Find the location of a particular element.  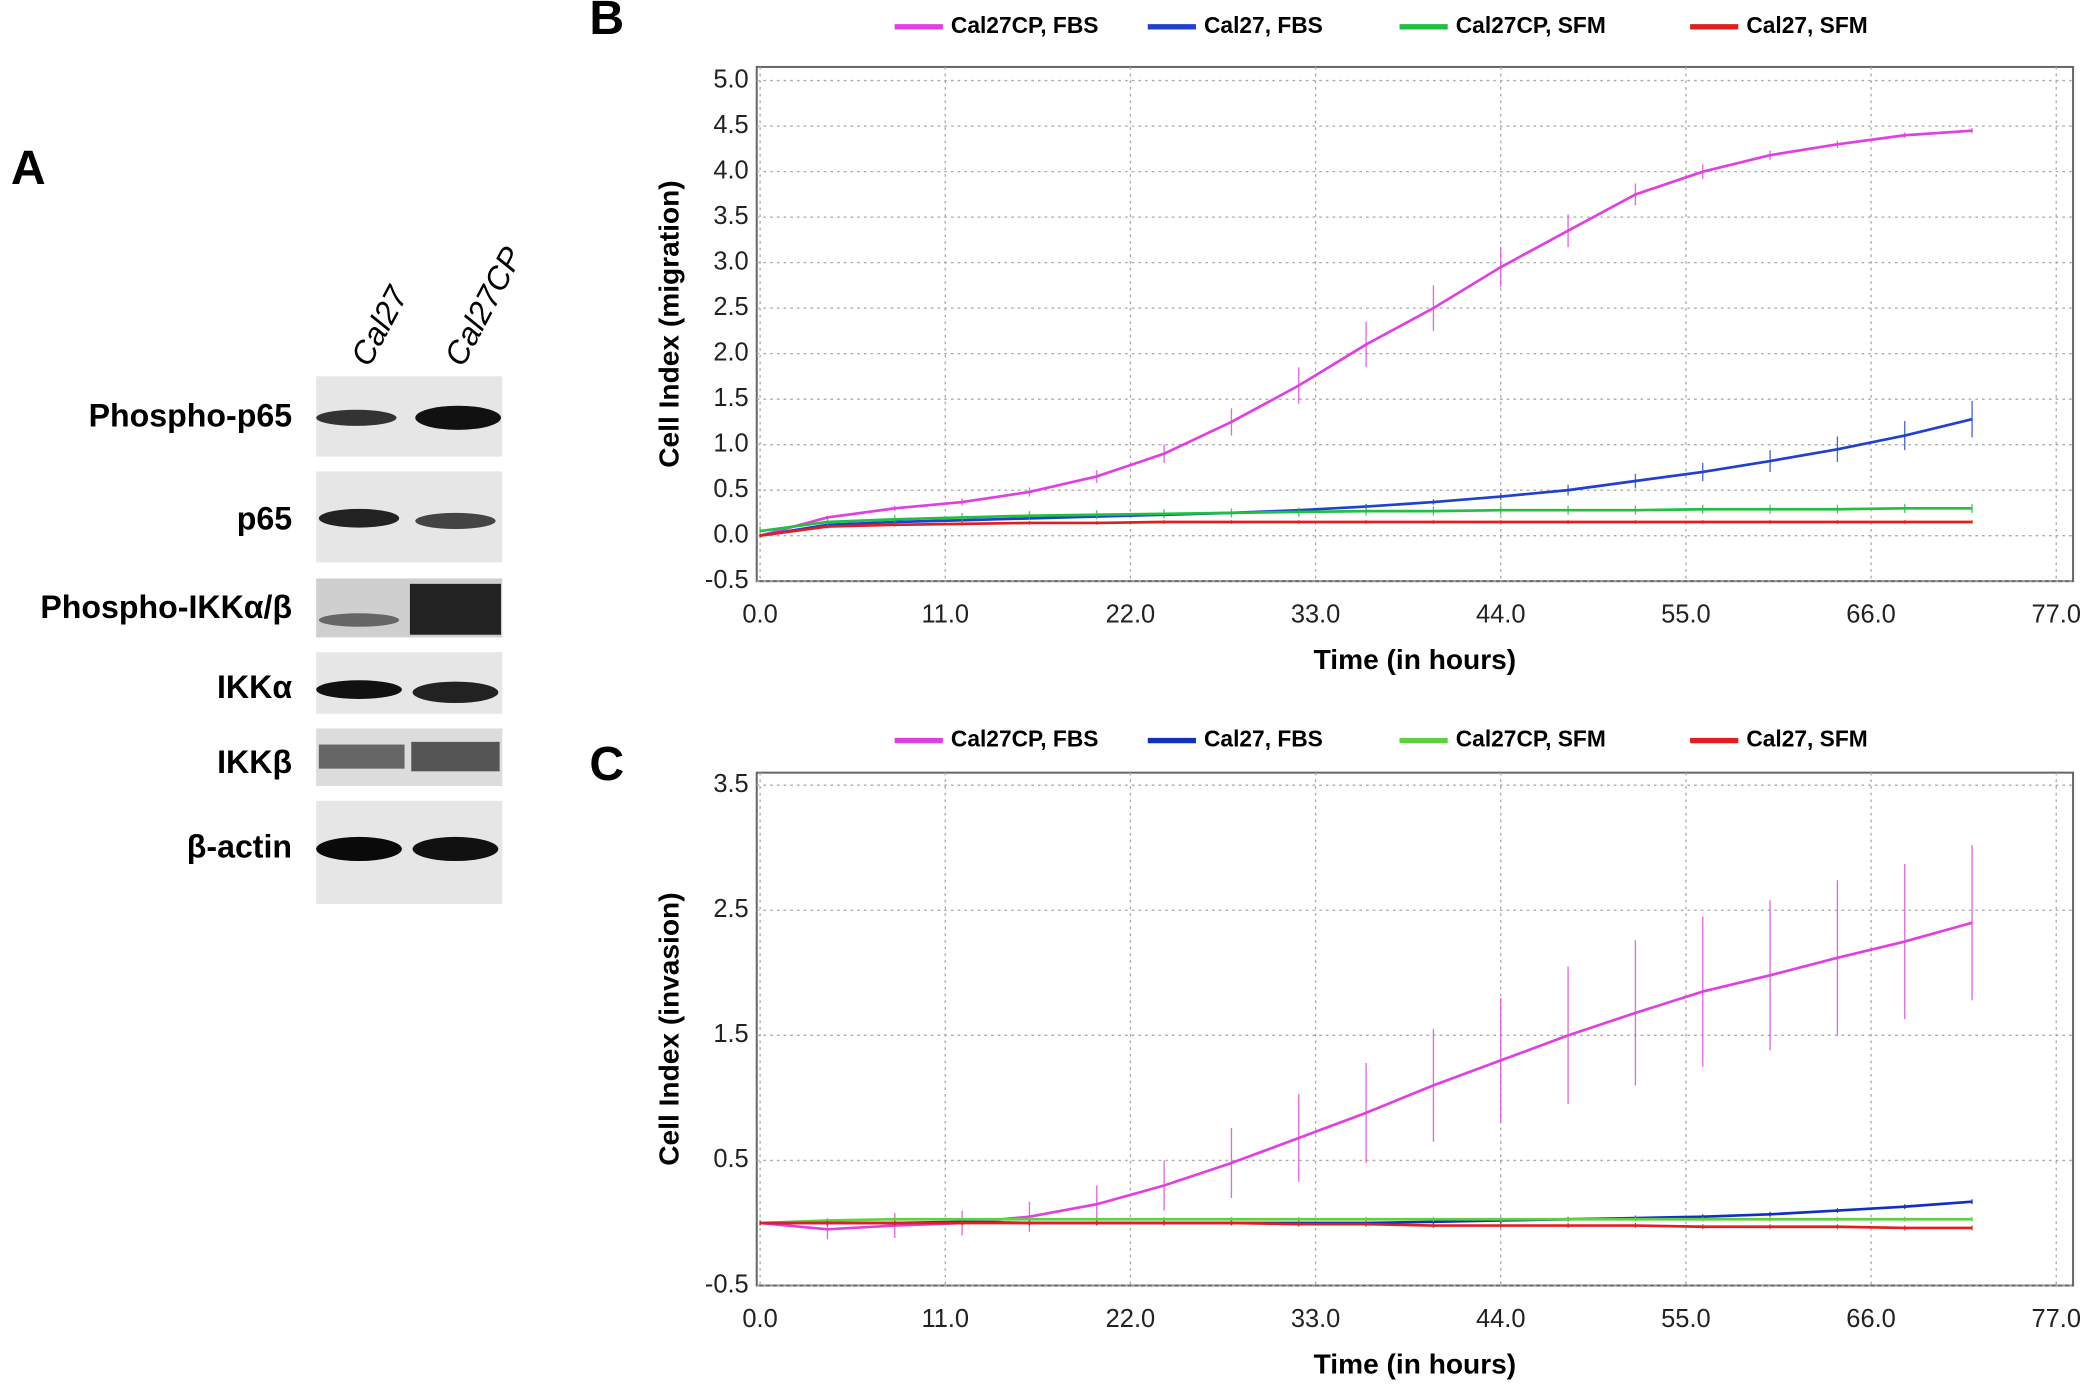

y-tick-label: 4.5 is located at coordinates (730, 125).